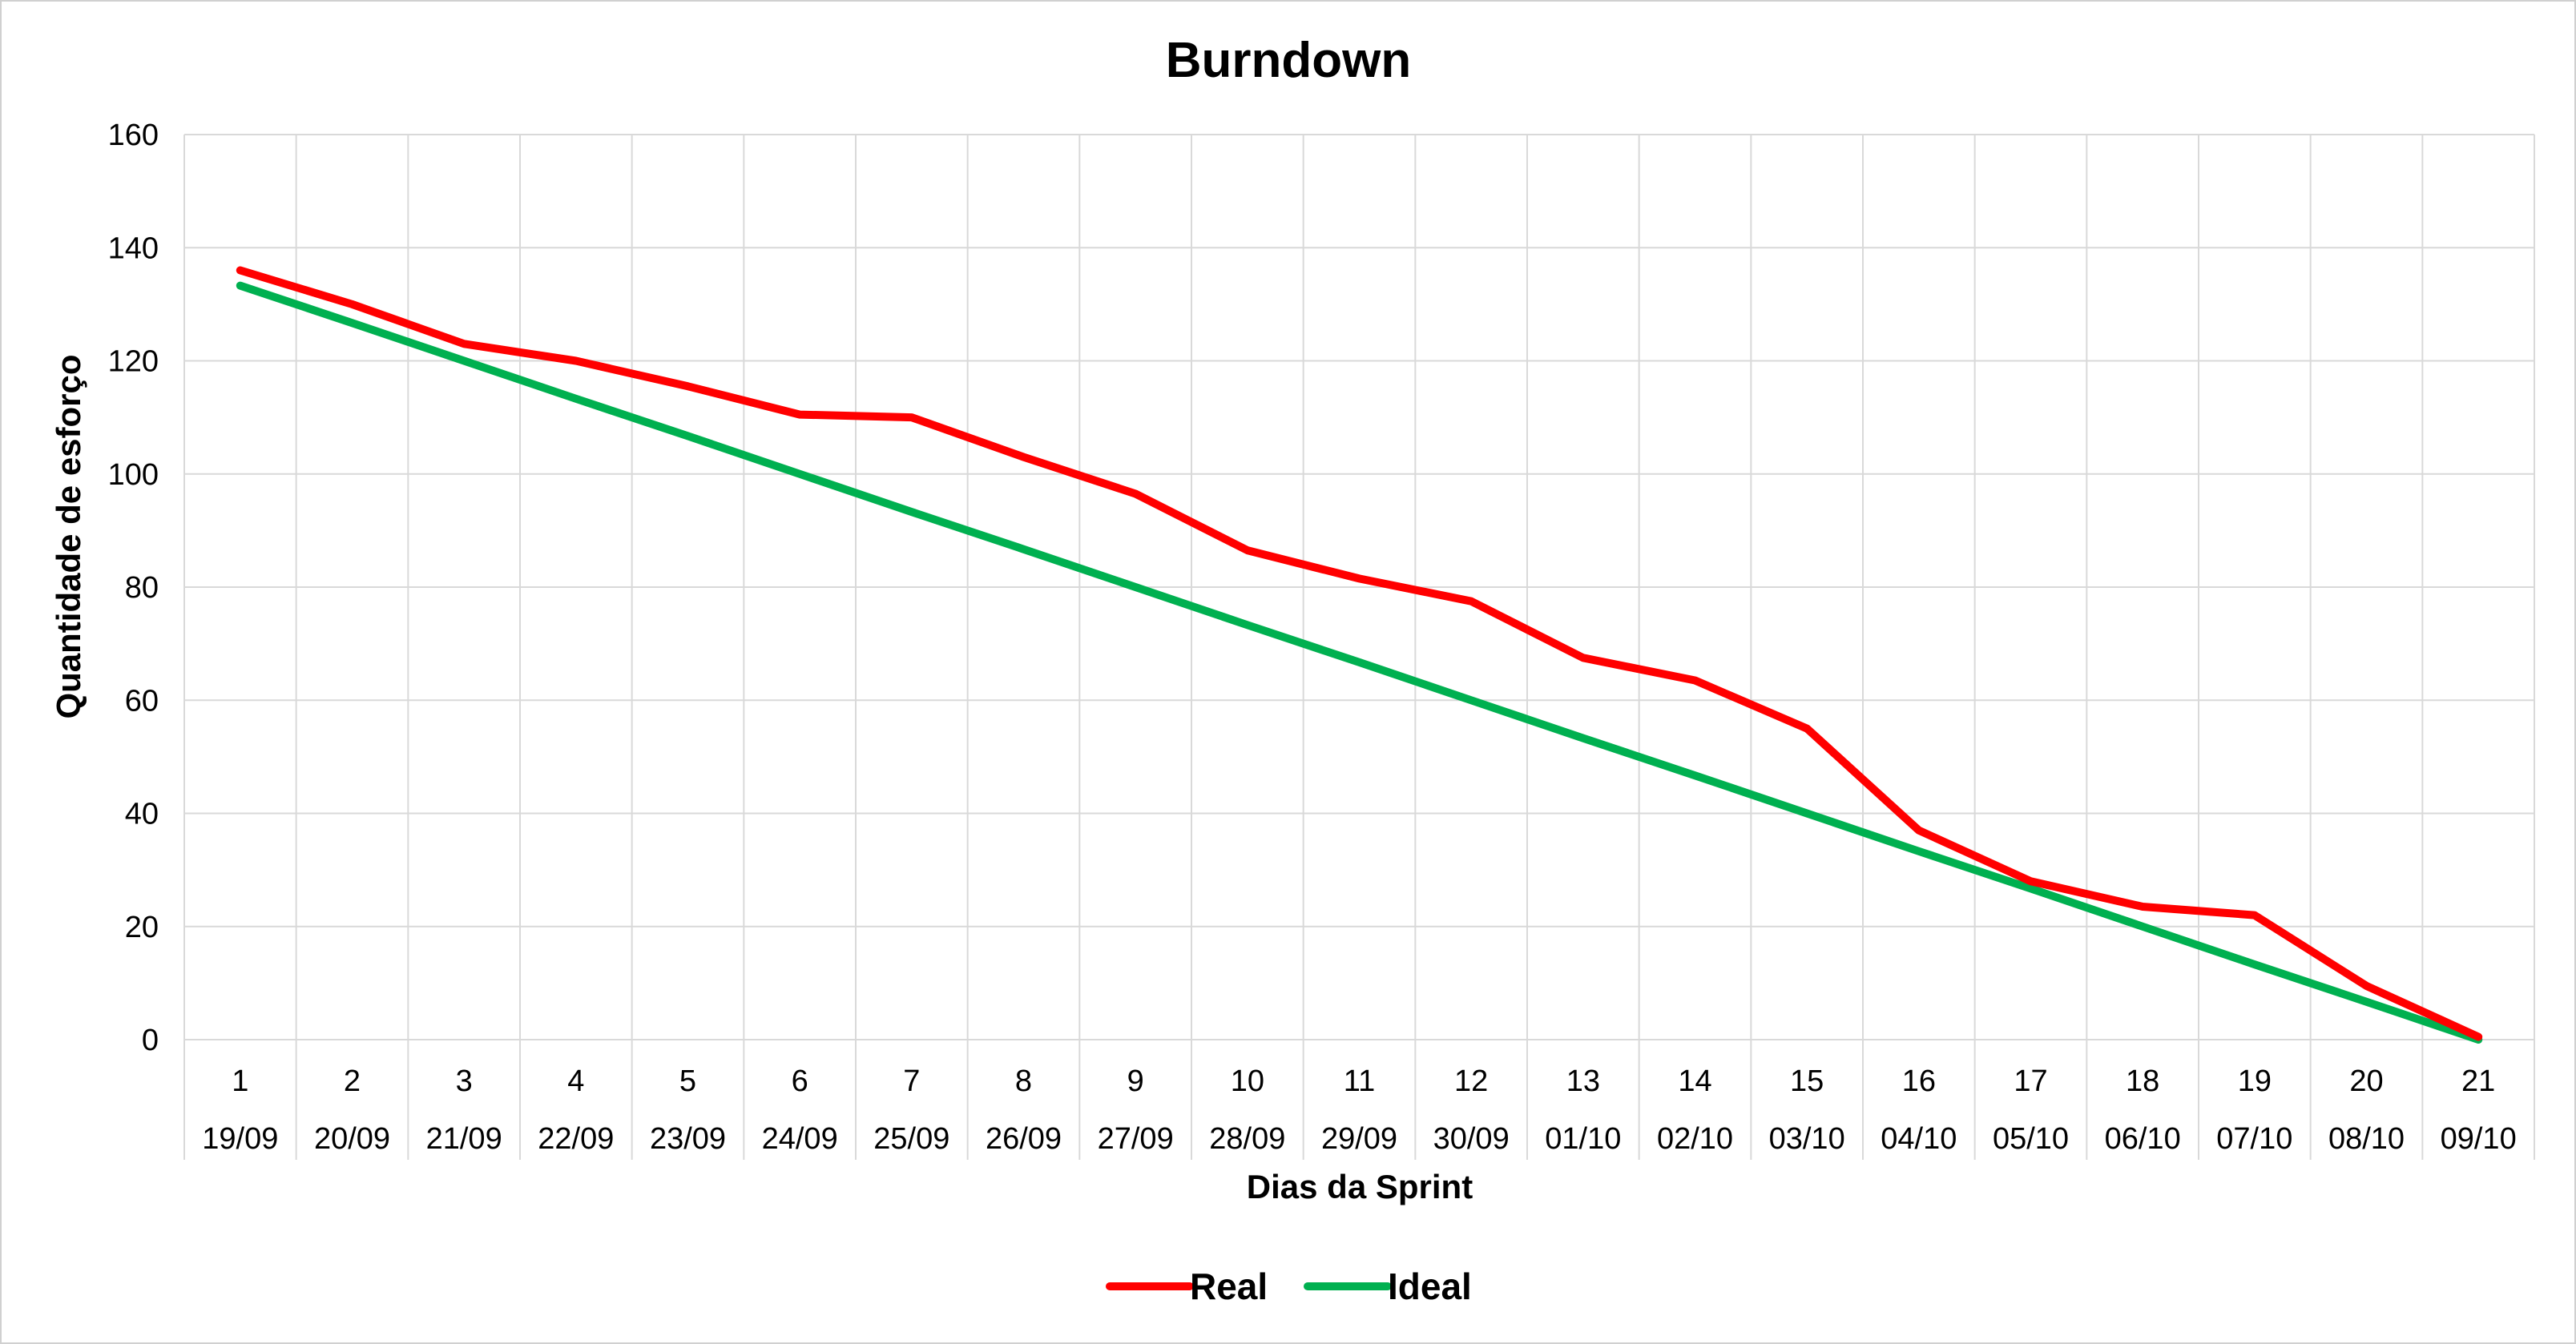  I want to click on x-date-label: 23/09, so click(688, 1139).